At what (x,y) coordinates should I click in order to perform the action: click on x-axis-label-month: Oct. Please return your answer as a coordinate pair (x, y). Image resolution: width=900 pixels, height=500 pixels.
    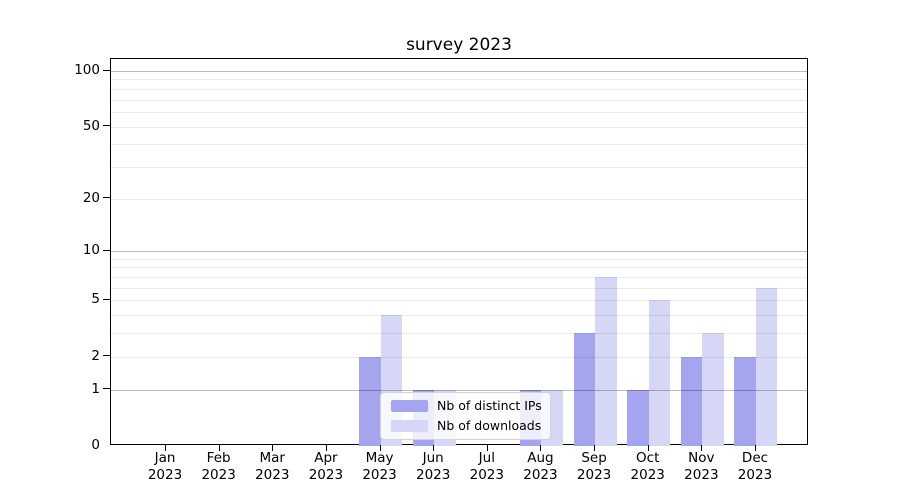
    Looking at the image, I should click on (648, 458).